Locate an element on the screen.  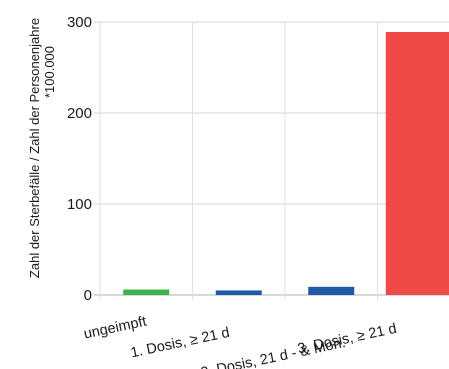
y-tick-label: 0 is located at coordinates (88, 295).